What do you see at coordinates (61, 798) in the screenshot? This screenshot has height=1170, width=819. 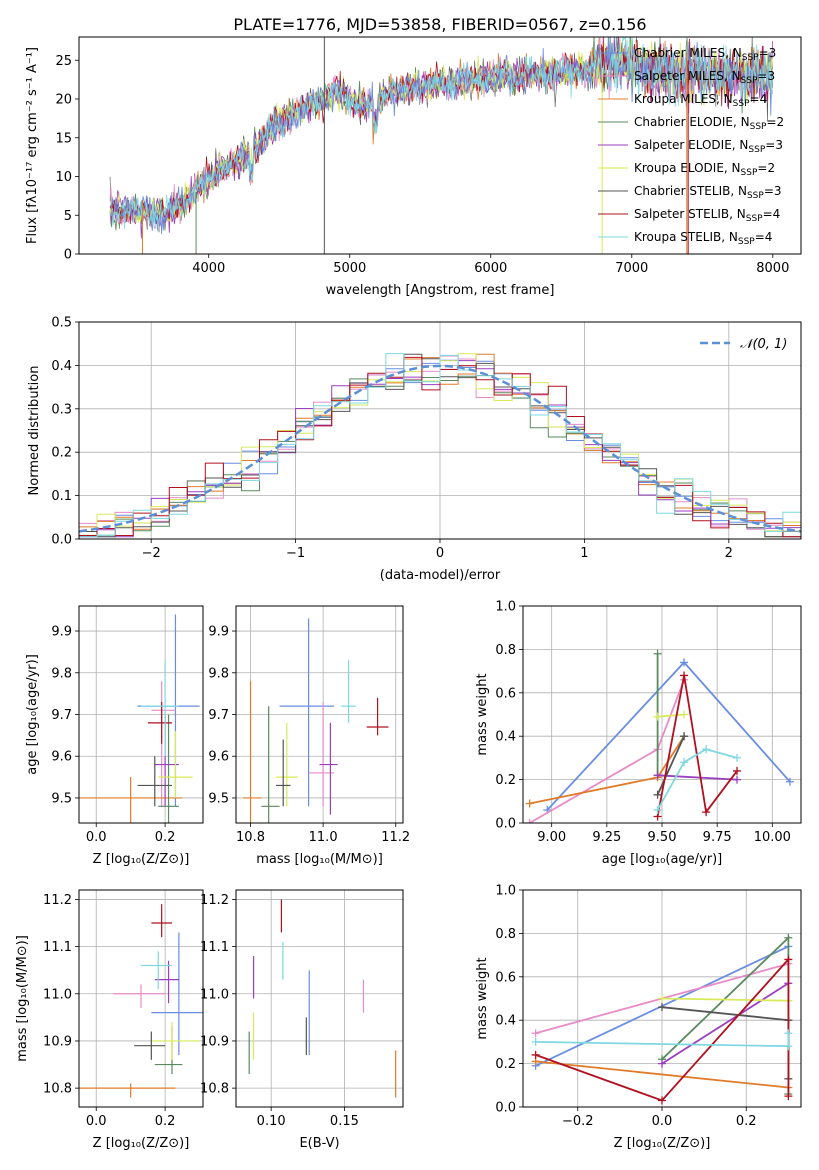 I see `age-vs-Z-ytick-label: 9.5` at bounding box center [61, 798].